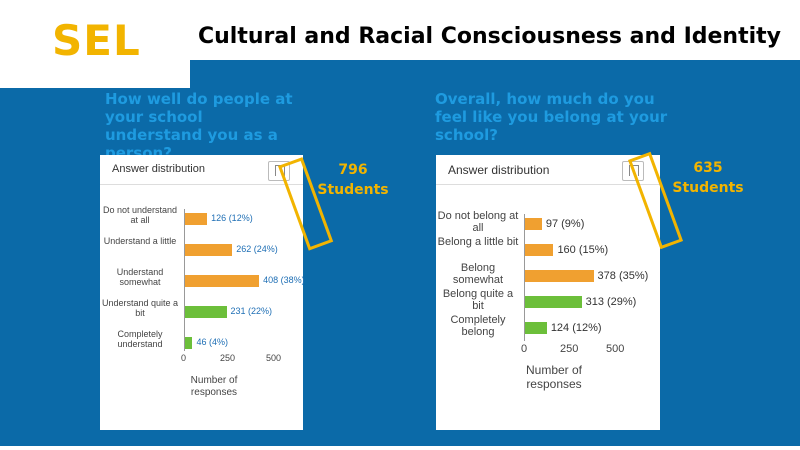  What do you see at coordinates (140, 241) in the screenshot?
I see `category-label: Understand a little` at bounding box center [140, 241].